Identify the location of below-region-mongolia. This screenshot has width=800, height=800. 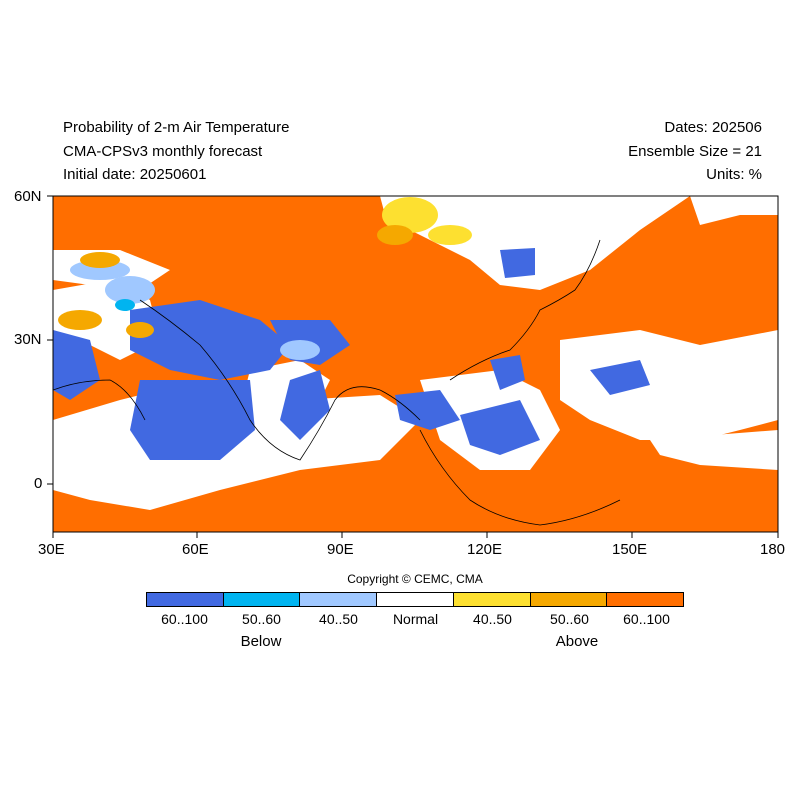
(517, 263).